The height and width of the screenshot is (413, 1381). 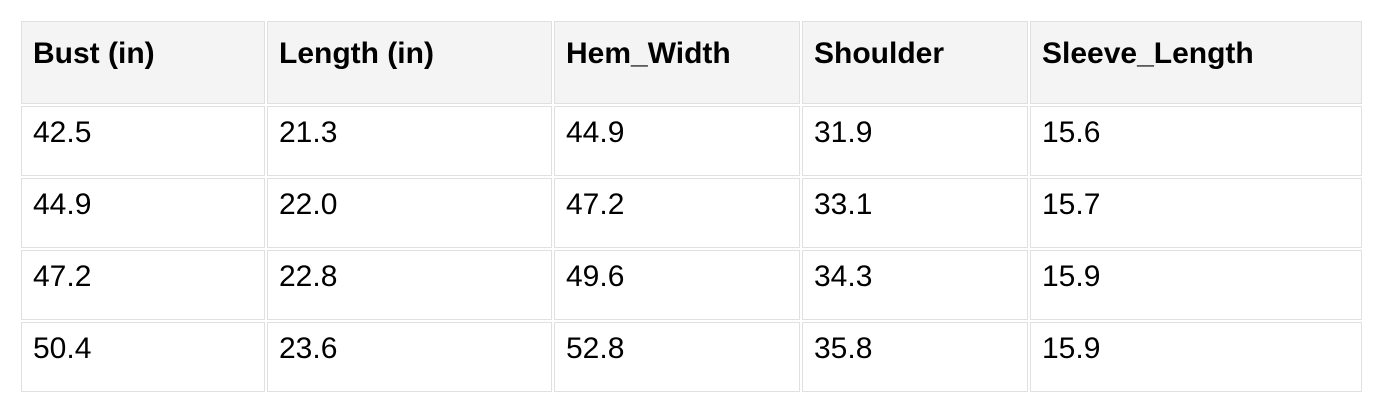 I want to click on table-cell: 15.7, so click(x=1196, y=213).